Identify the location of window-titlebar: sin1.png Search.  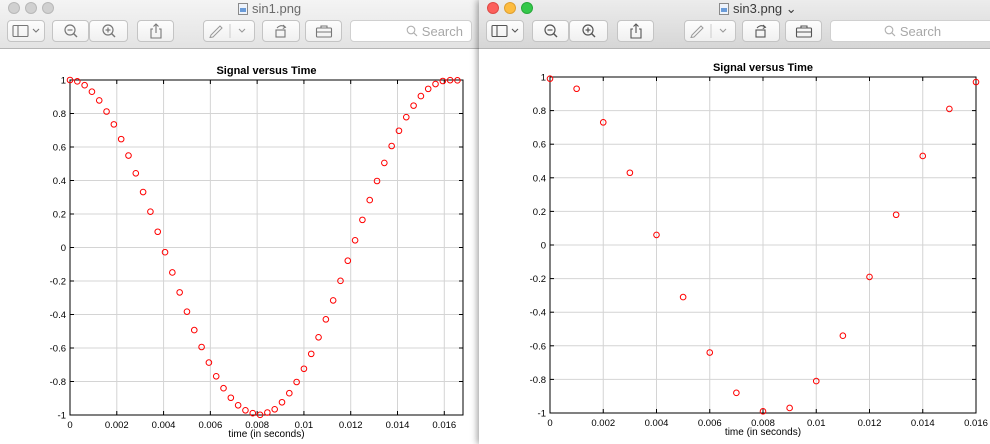
(240, 24).